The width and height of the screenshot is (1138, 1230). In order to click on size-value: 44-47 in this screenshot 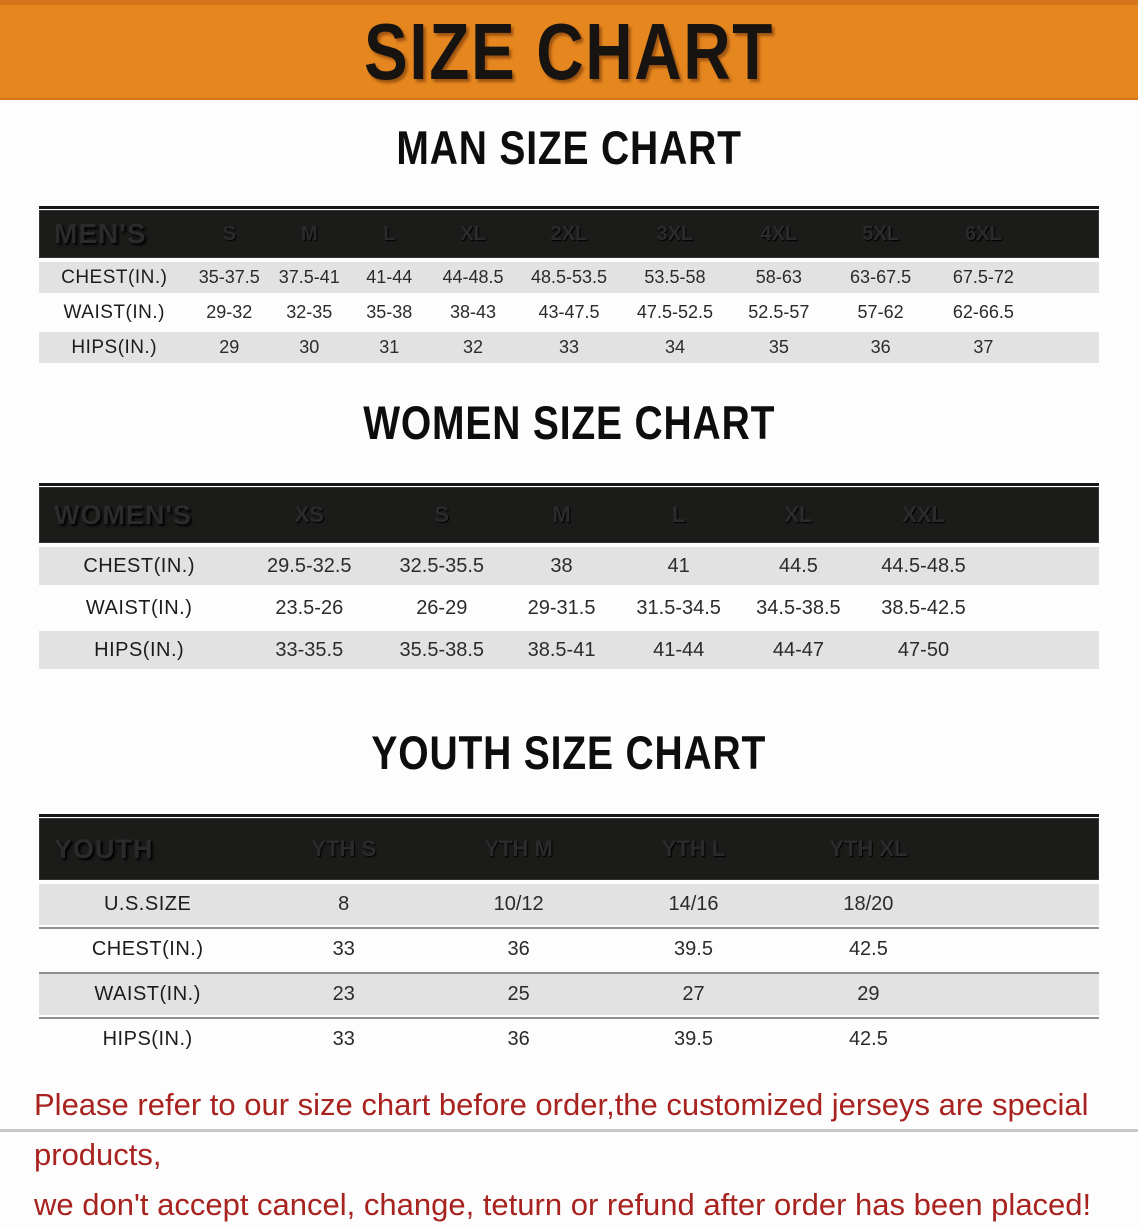, I will do `click(798, 649)`.